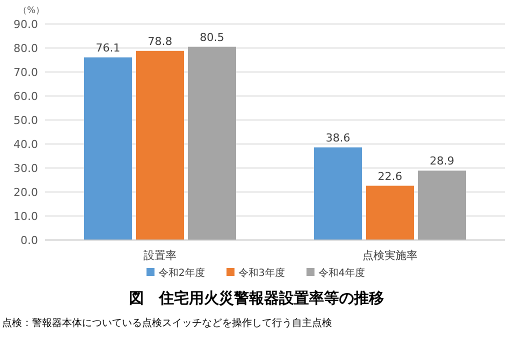 This screenshot has width=513, height=339. What do you see at coordinates (108, 47) in the screenshot?
I see `data-label: 76.1` at bounding box center [108, 47].